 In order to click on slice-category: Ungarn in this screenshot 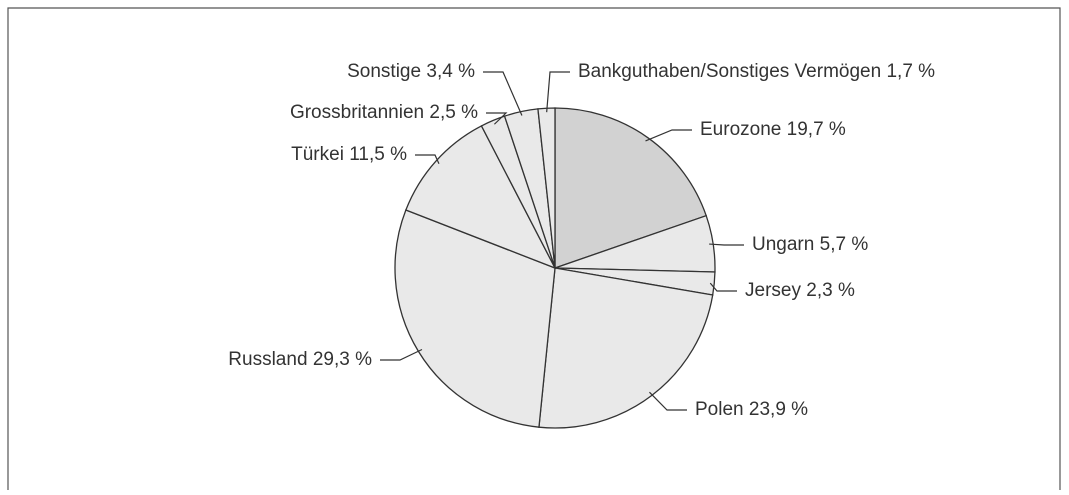, I will do `click(783, 244)`.